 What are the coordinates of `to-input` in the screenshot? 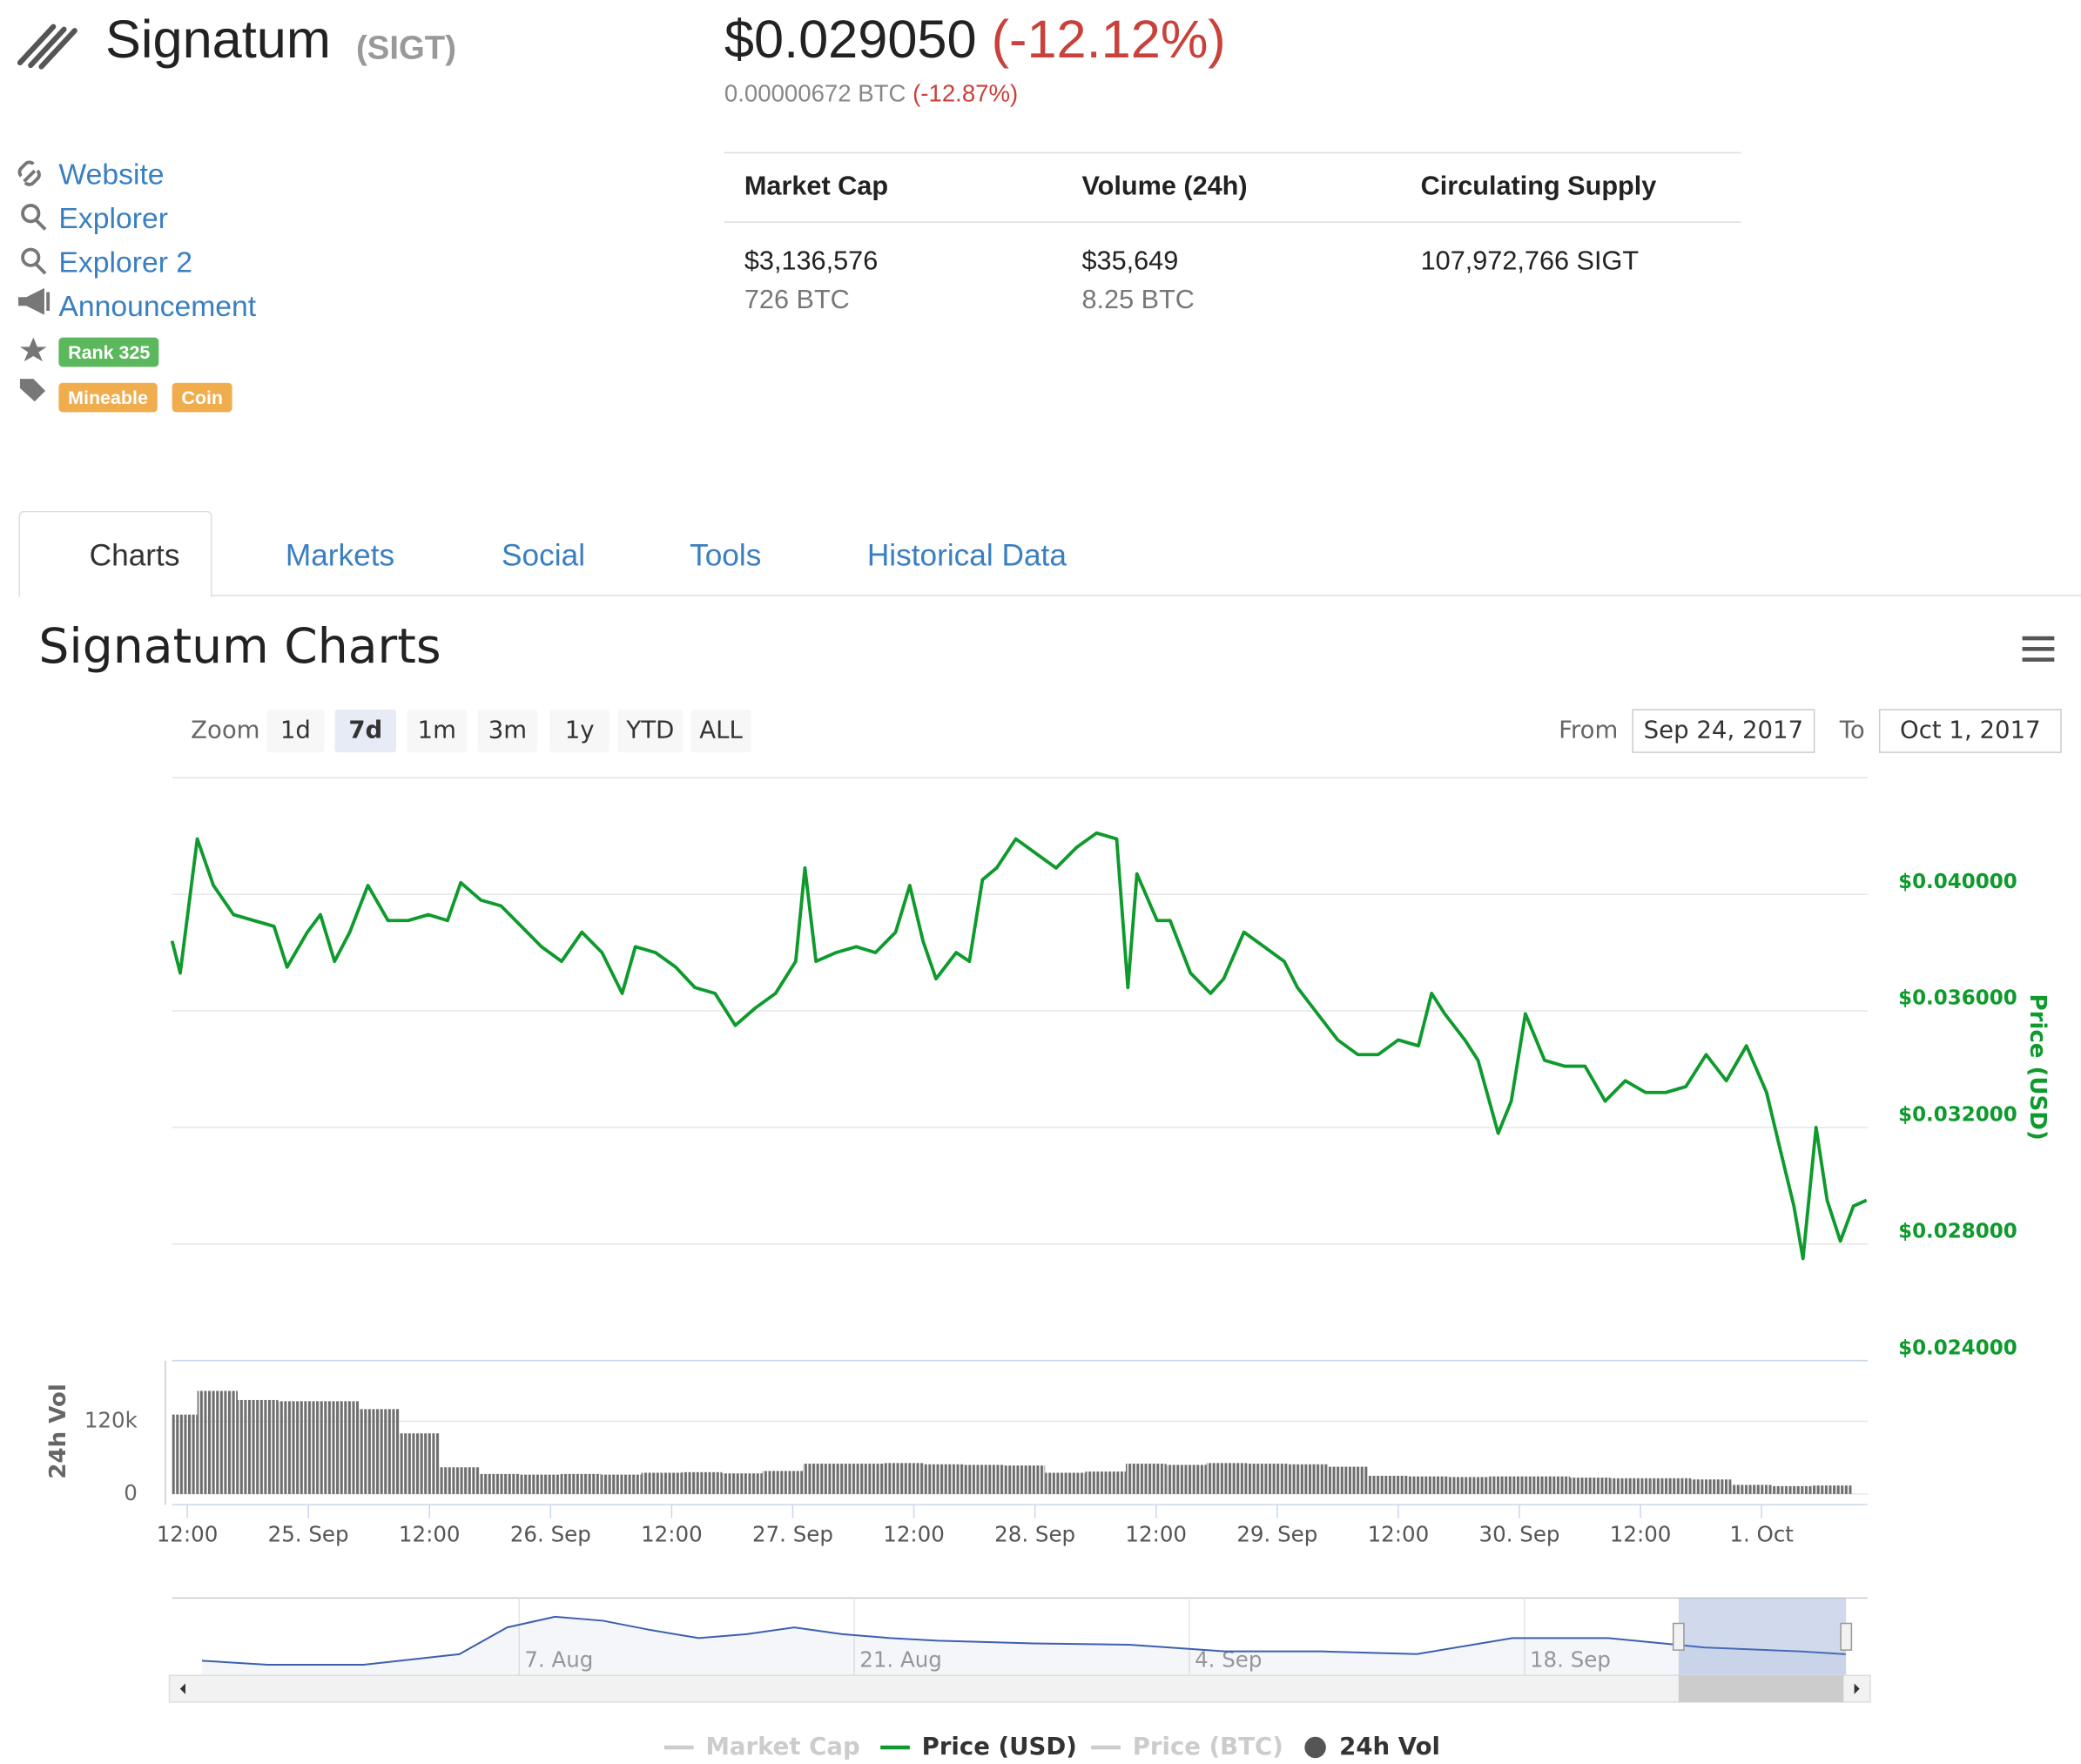 It's located at (1970, 731).